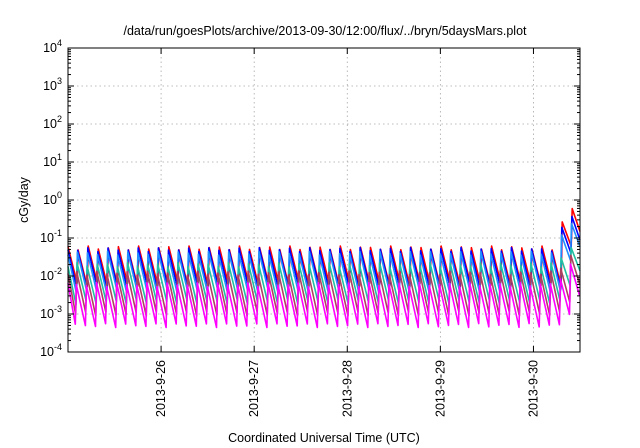 The width and height of the screenshot is (640, 448). I want to click on y-tick-label: 10², so click(52, 122).